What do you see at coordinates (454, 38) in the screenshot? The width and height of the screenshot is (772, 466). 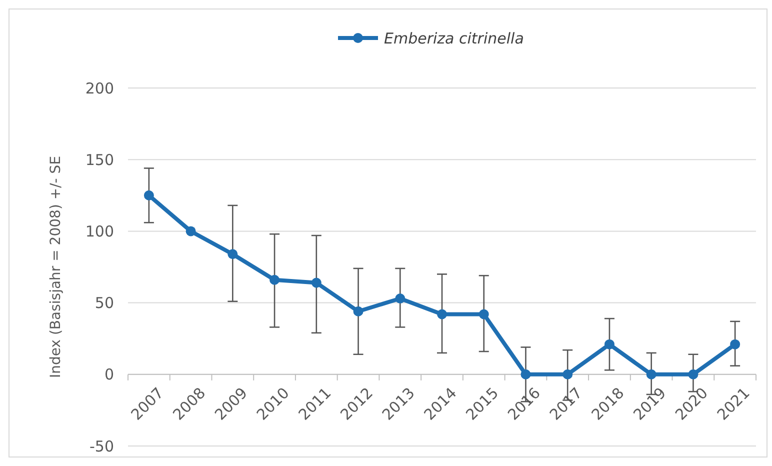 I see `legend-label: Emberiza citrinella` at bounding box center [454, 38].